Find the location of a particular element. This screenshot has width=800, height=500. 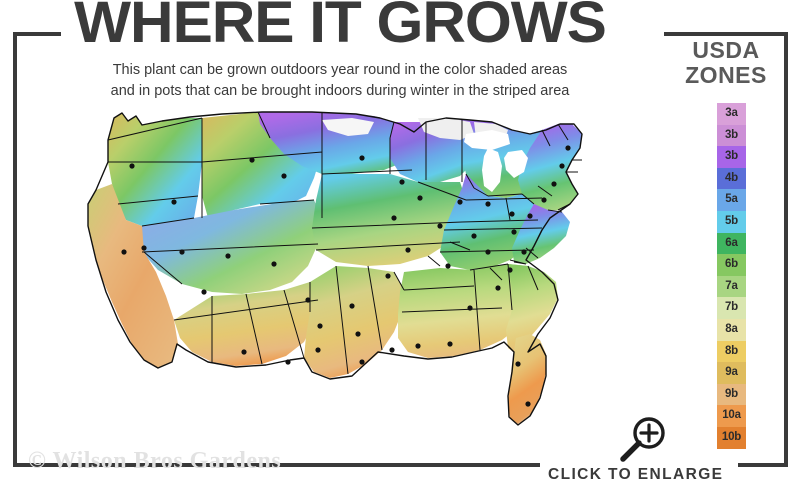

frame-border-left is located at coordinates (15, 249).